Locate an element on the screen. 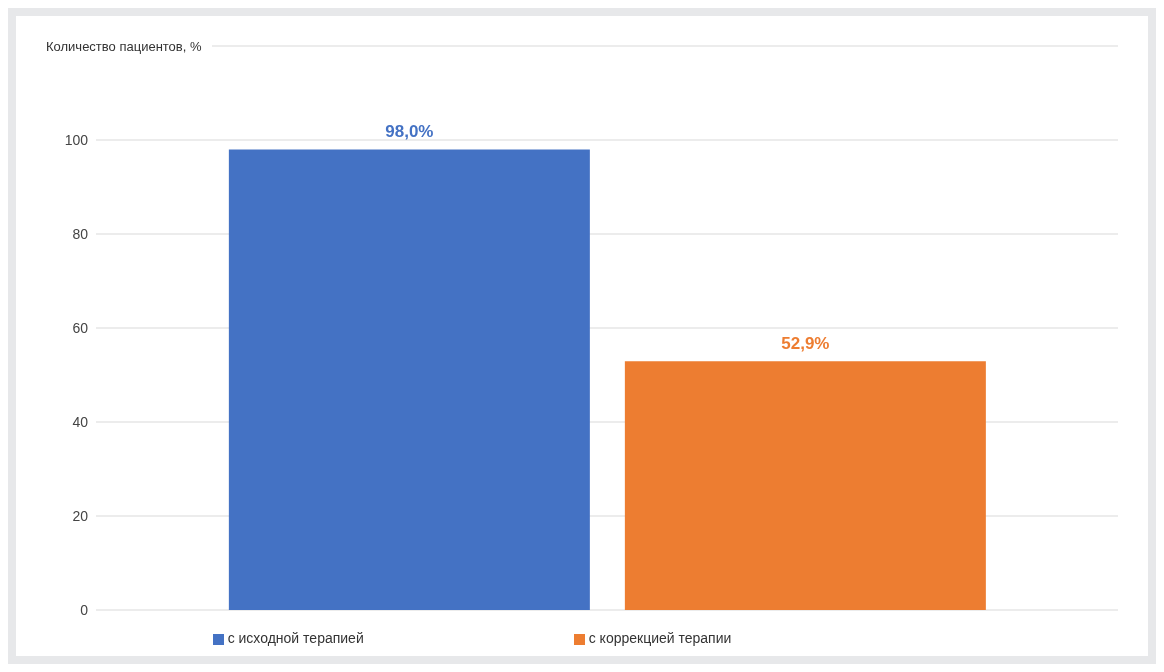 The width and height of the screenshot is (1164, 672). y-axis-title: Количество пациентов, % is located at coordinates (129, 46).